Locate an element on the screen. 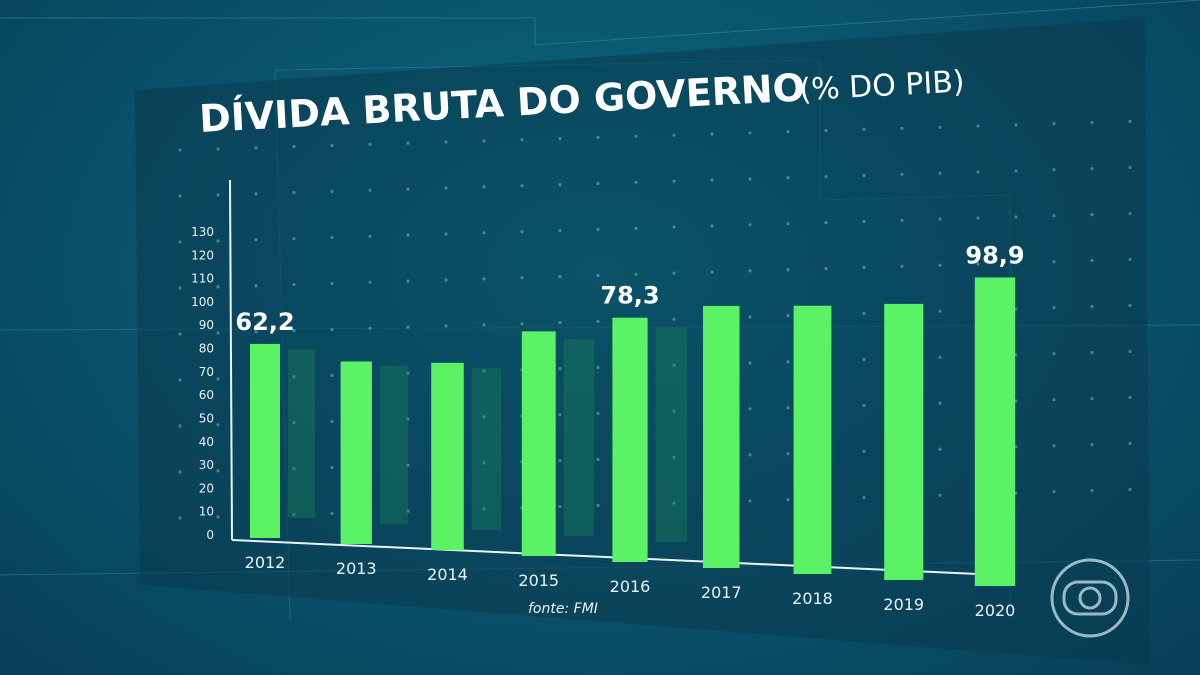  bar-2014 is located at coordinates (447, 456).